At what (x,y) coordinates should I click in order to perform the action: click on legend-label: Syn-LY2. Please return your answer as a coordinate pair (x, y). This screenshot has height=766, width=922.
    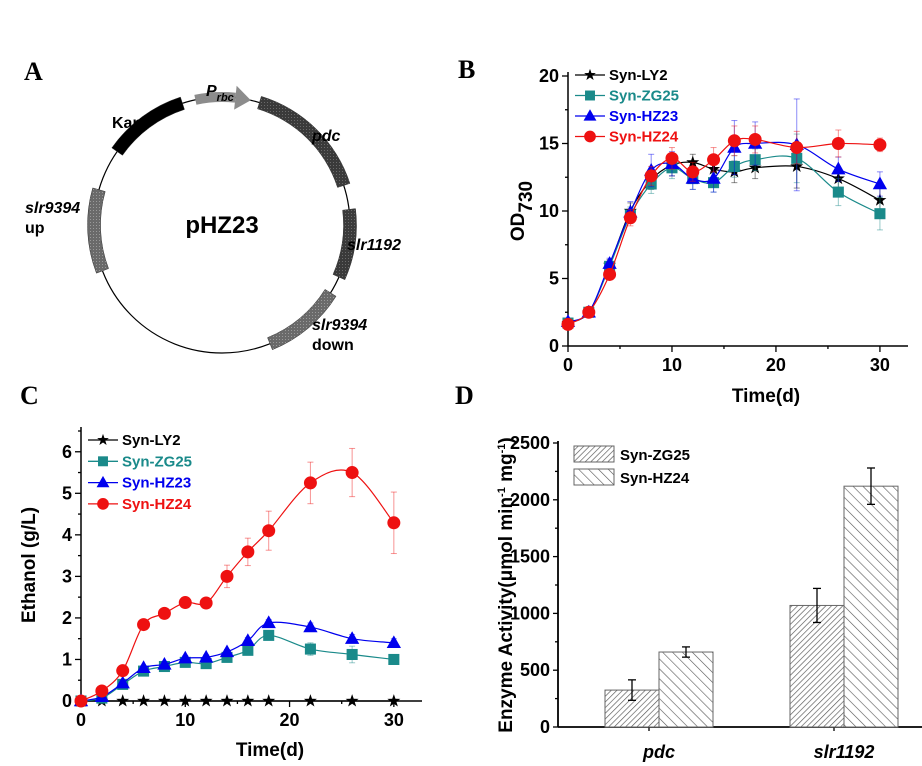
    Looking at the image, I should click on (151, 440).